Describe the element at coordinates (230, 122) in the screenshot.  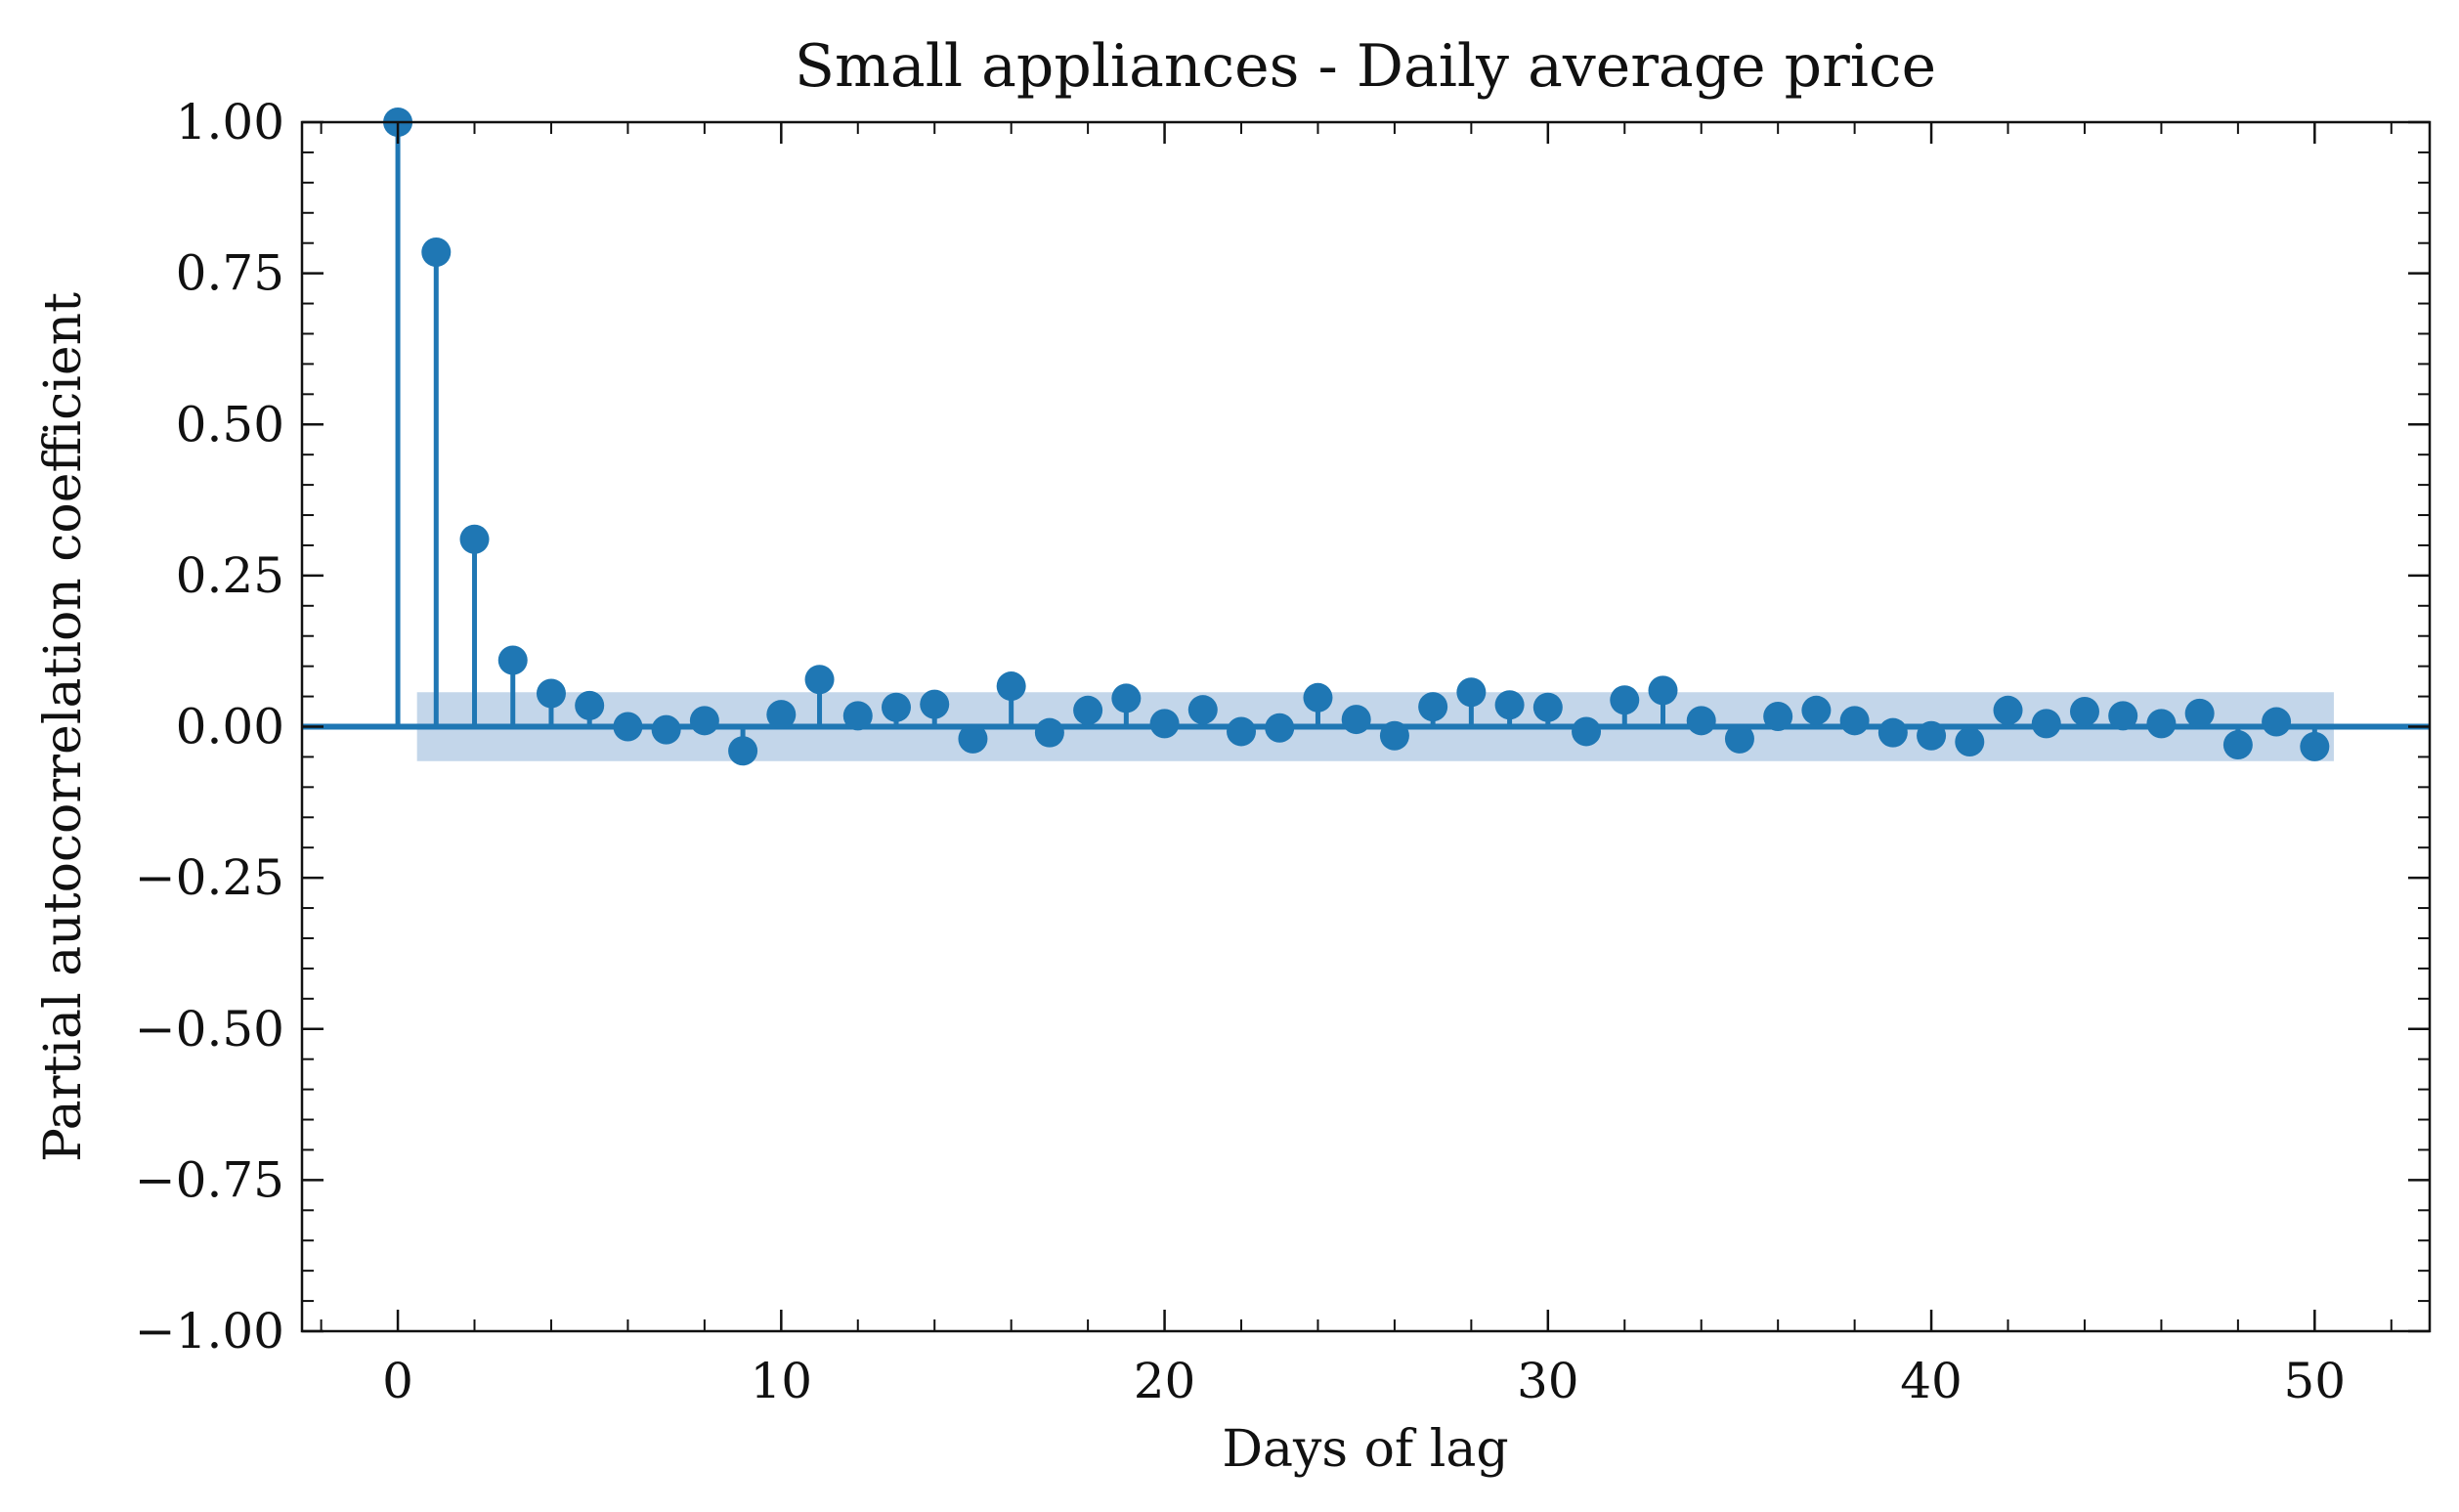
I see `y-tick-label: 1.00` at that location.